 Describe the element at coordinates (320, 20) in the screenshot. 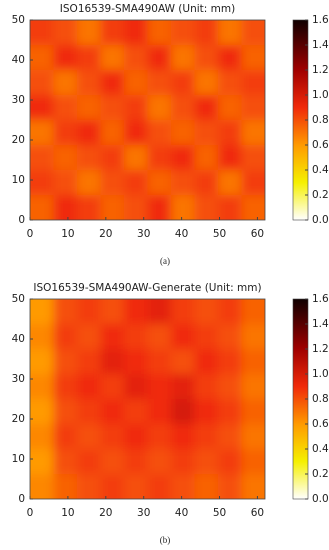

I see `colorbar-tick-label: 1.6` at that location.